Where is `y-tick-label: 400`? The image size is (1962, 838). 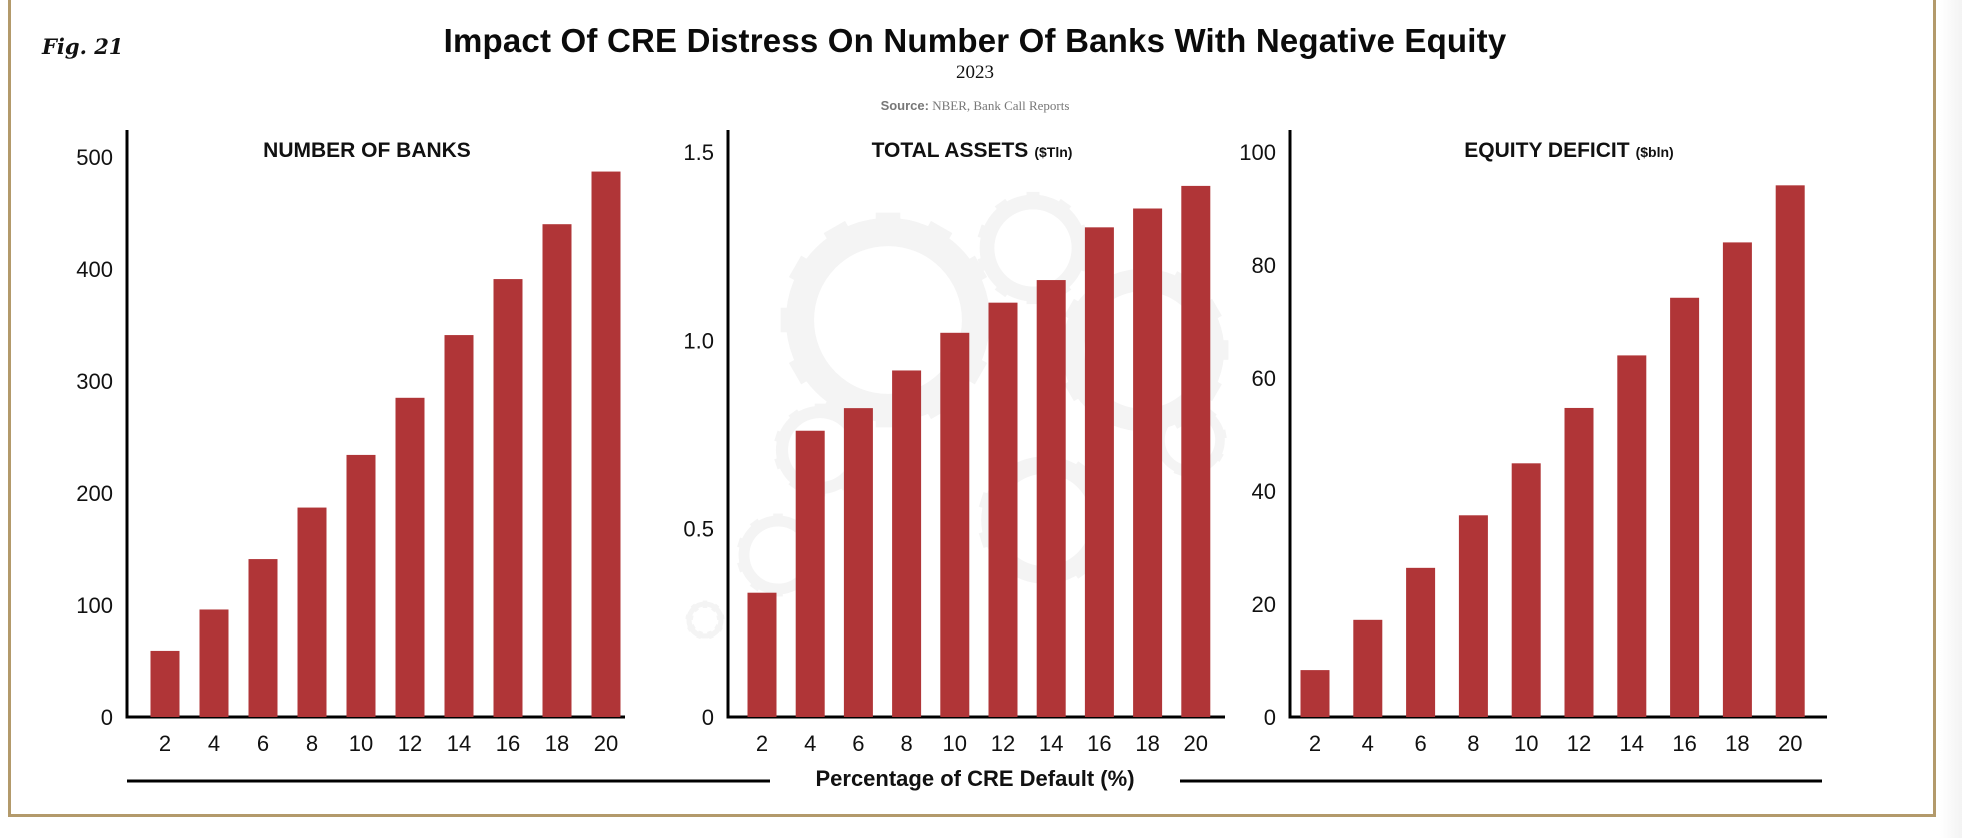
y-tick-label: 400 is located at coordinates (94, 269).